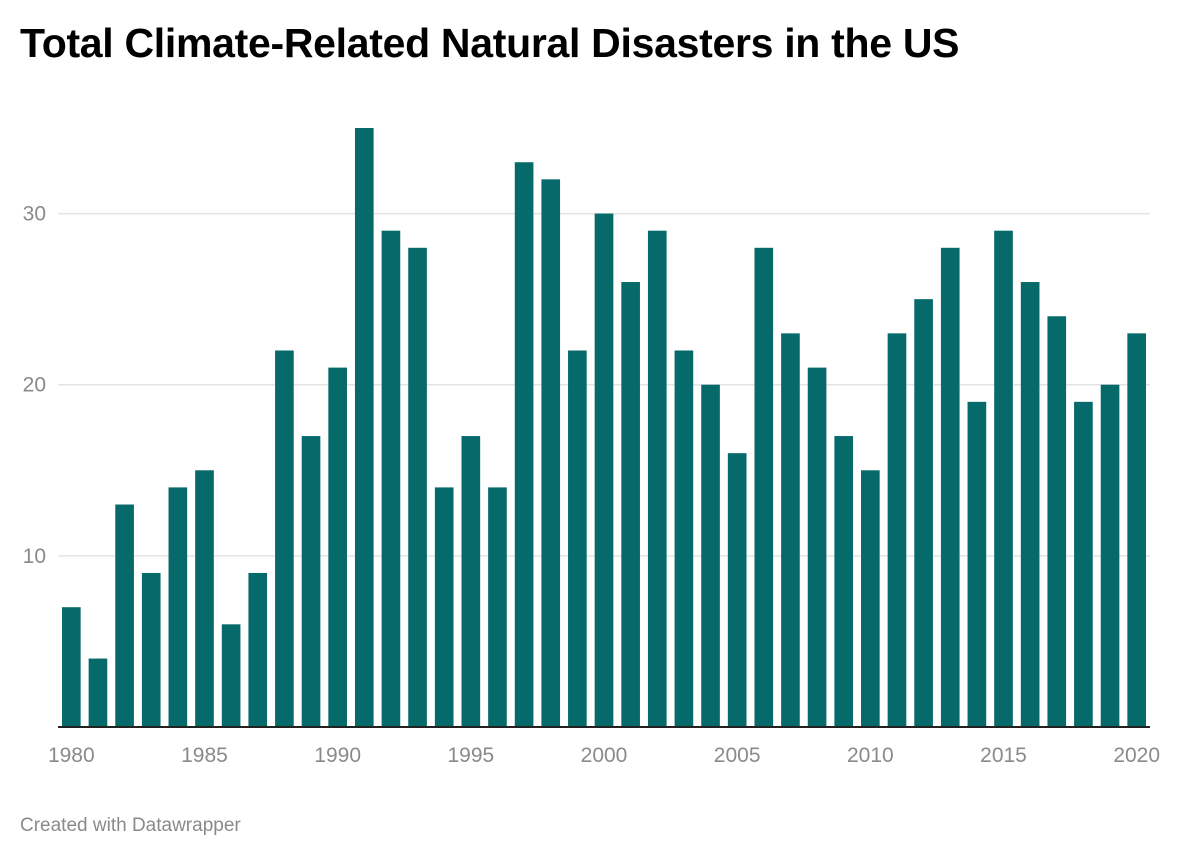 This screenshot has height=860, width=1184. Describe the element at coordinates (391, 478) in the screenshot. I see `bar-1992` at that location.